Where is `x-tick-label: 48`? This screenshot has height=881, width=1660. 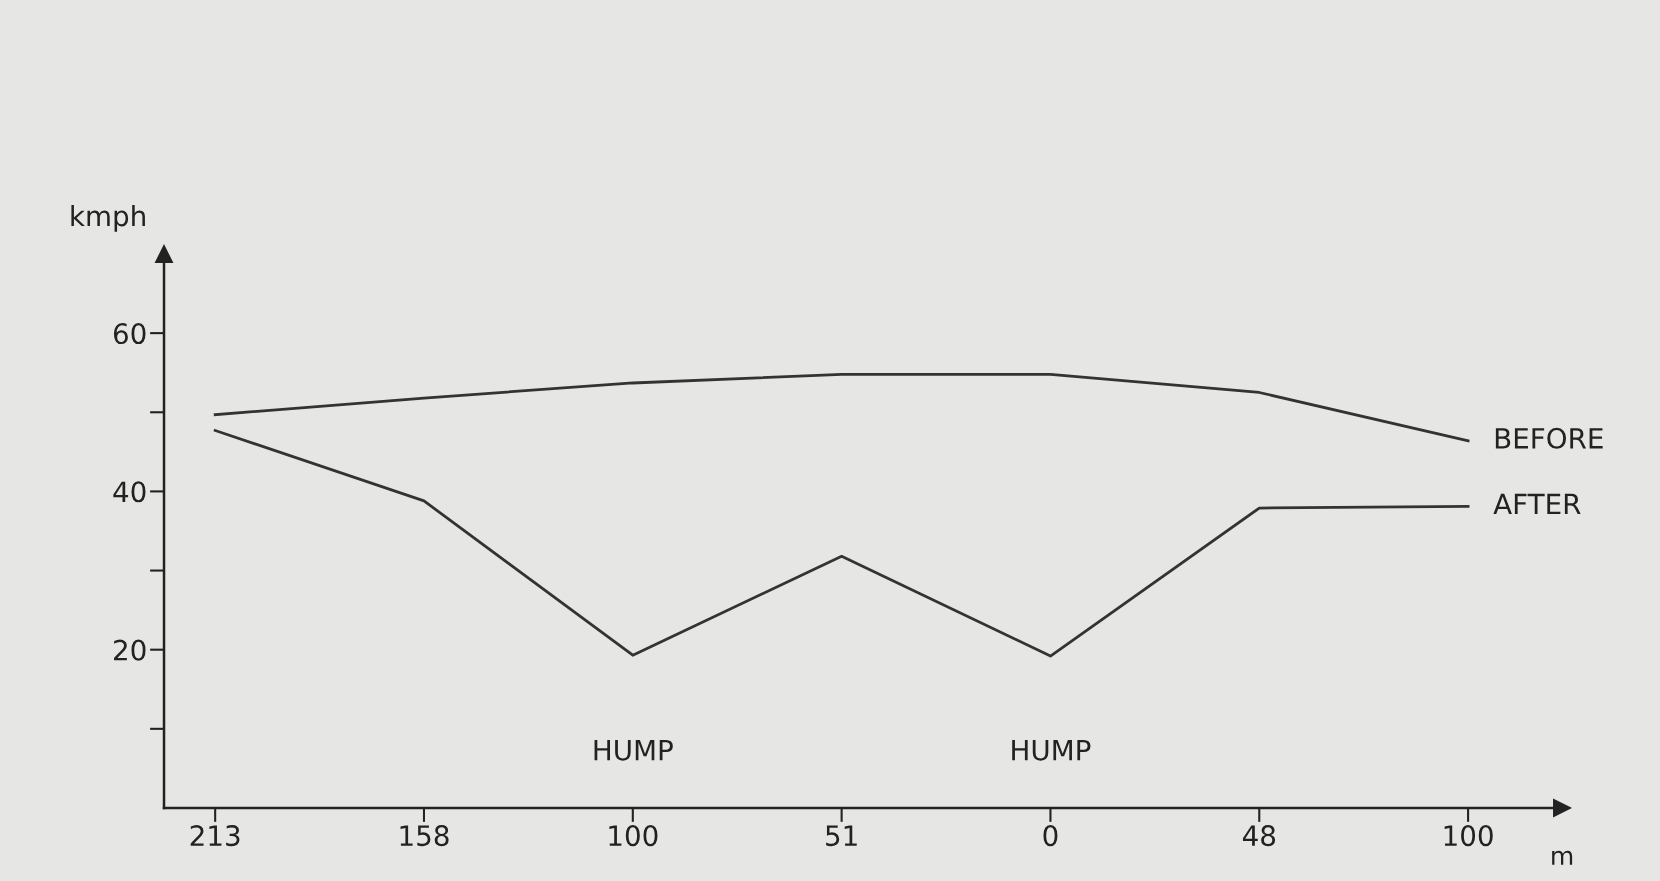
x-tick-label: 48 is located at coordinates (1259, 836).